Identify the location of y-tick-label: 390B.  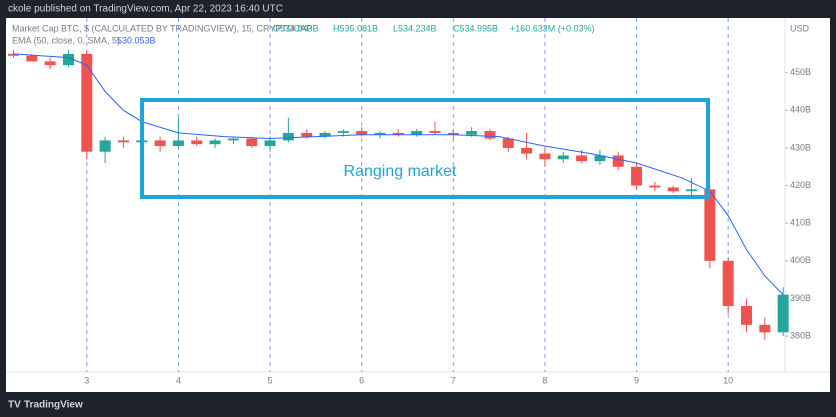
(800, 298).